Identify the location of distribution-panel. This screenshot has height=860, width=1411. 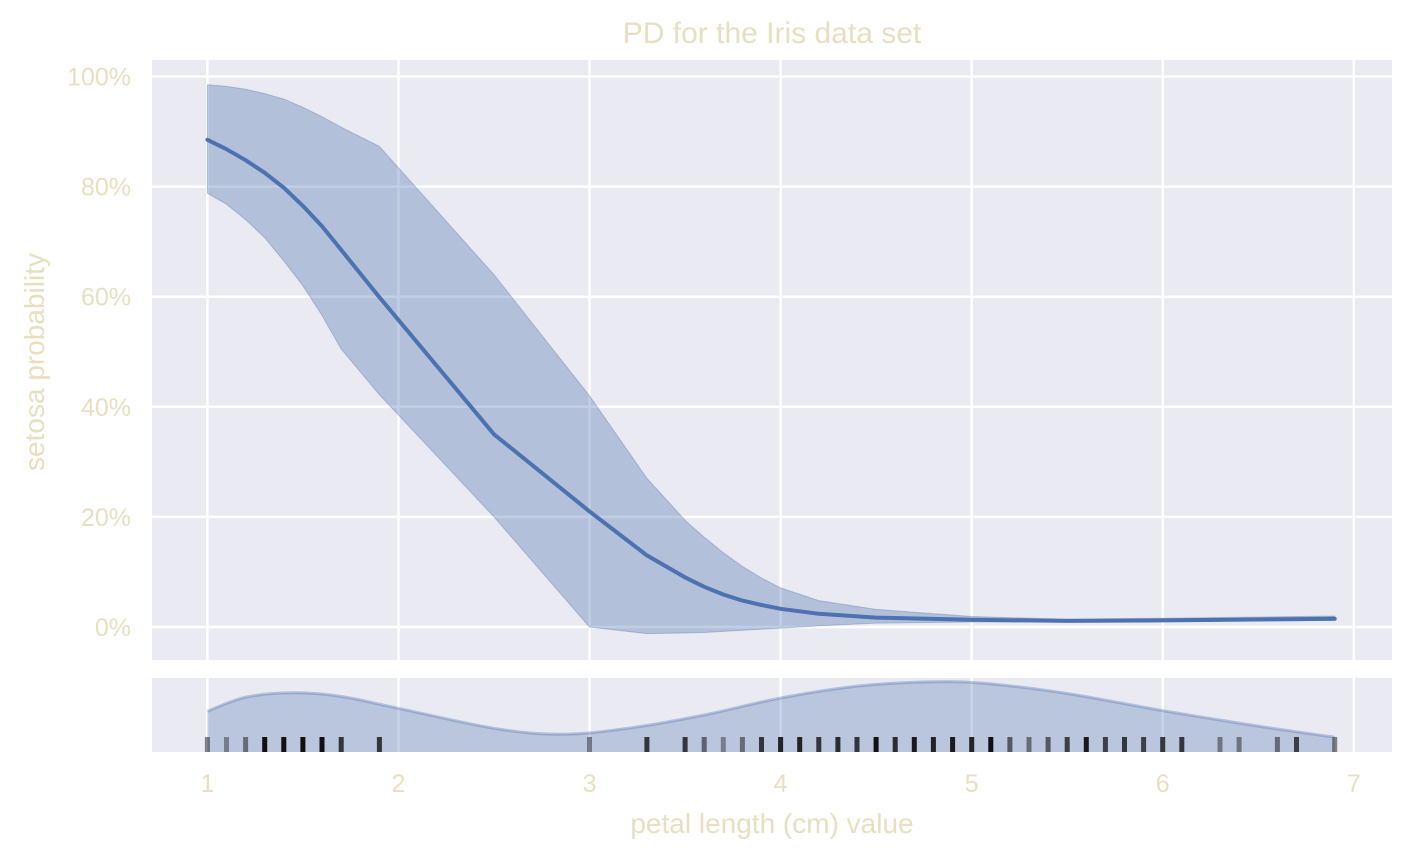
(772, 715).